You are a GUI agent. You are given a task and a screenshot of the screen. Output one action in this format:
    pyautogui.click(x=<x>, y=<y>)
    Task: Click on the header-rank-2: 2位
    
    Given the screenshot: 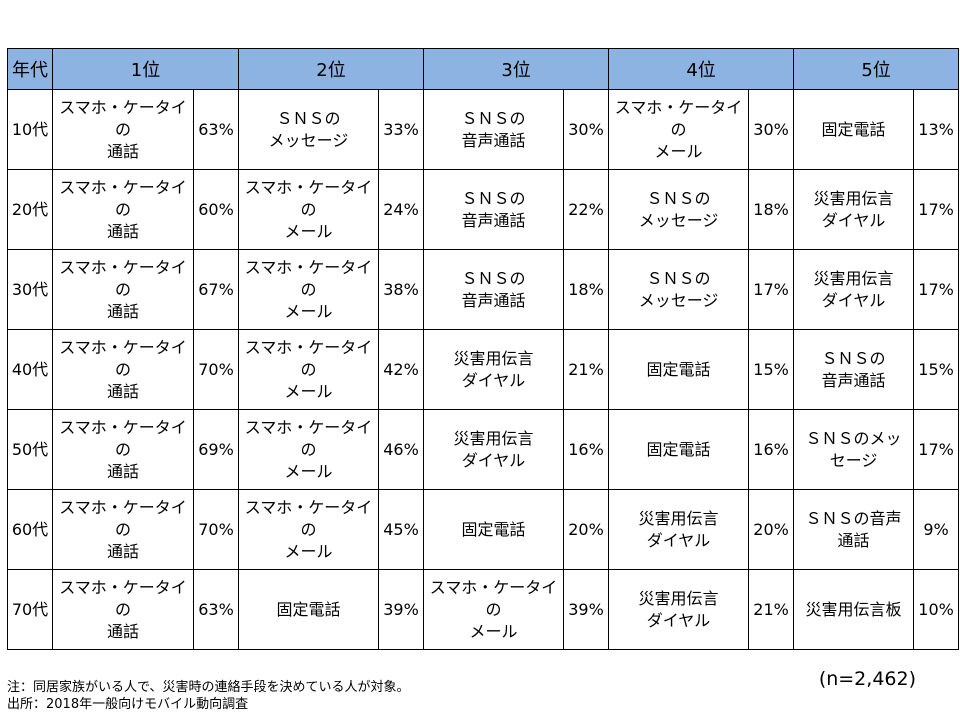 What is the action you would take?
    pyautogui.click(x=331, y=69)
    